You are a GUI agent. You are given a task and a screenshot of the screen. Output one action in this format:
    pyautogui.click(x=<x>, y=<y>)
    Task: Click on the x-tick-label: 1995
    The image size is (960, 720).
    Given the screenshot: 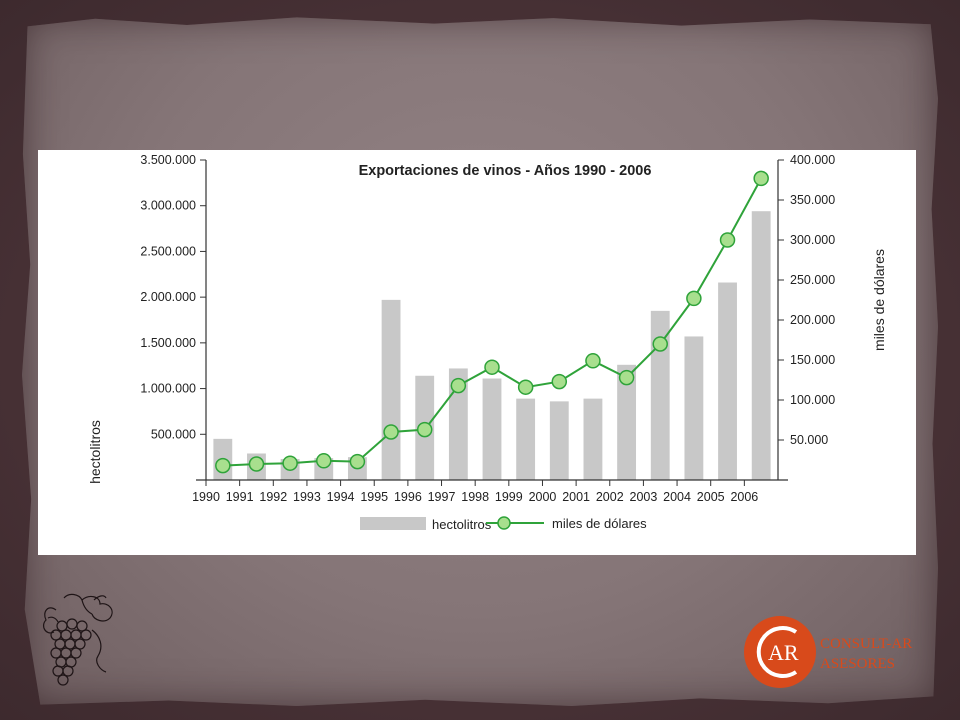 What is the action you would take?
    pyautogui.click(x=374, y=497)
    